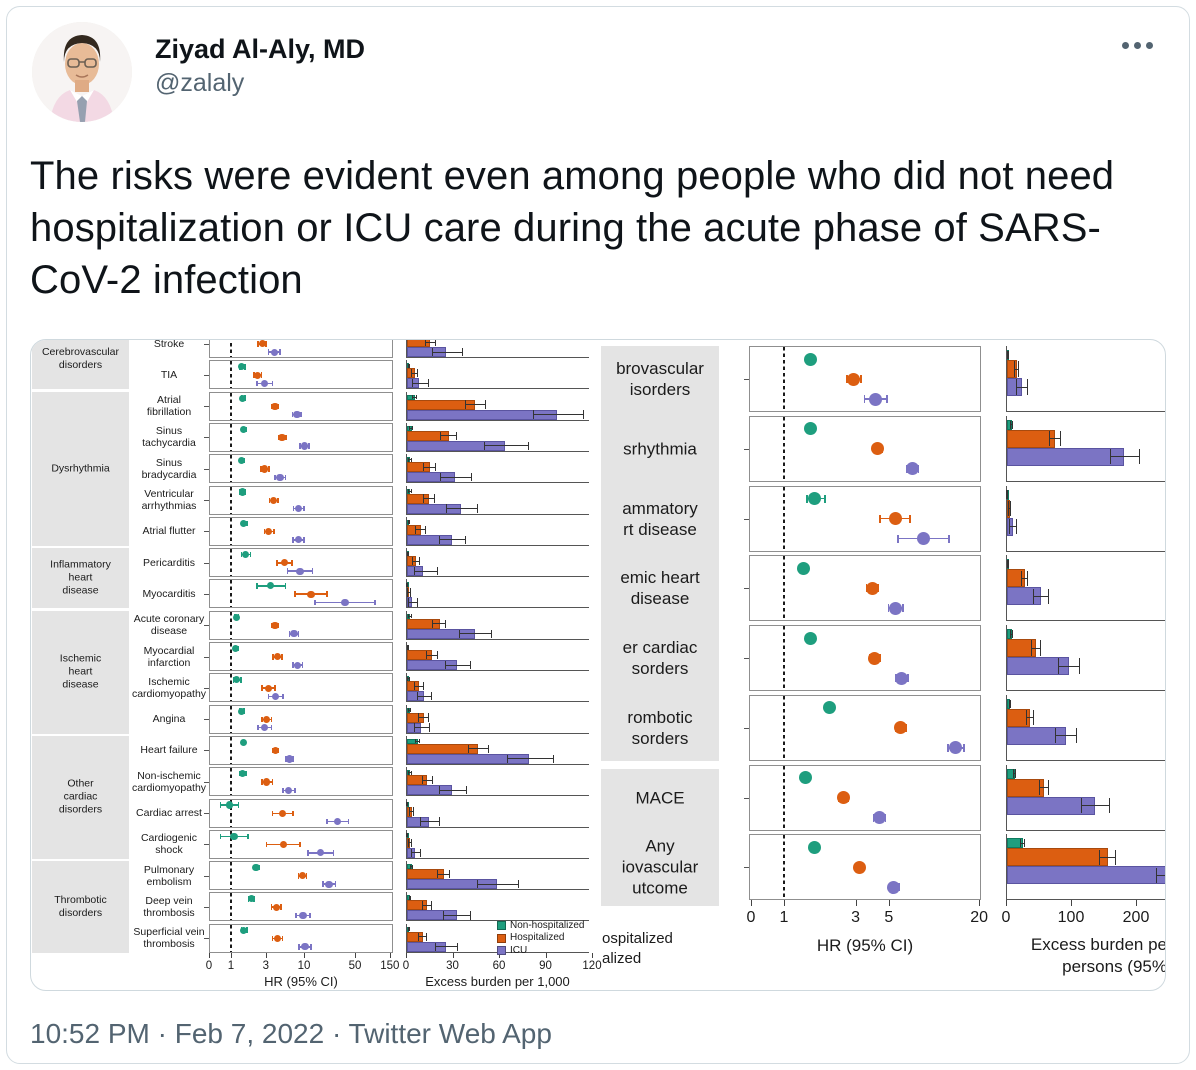  I want to click on group-label-column, so click(660, 837).